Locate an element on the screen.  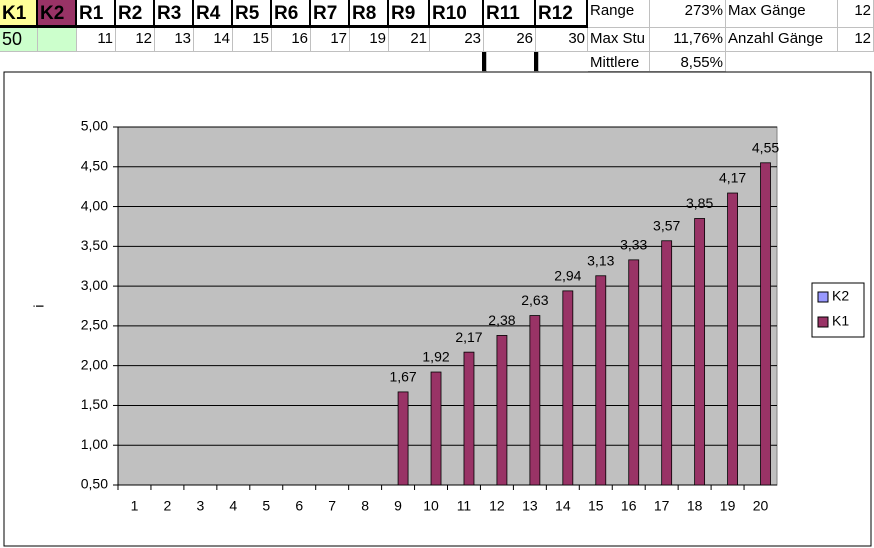
ratio-cell: 21 is located at coordinates (409, 40).